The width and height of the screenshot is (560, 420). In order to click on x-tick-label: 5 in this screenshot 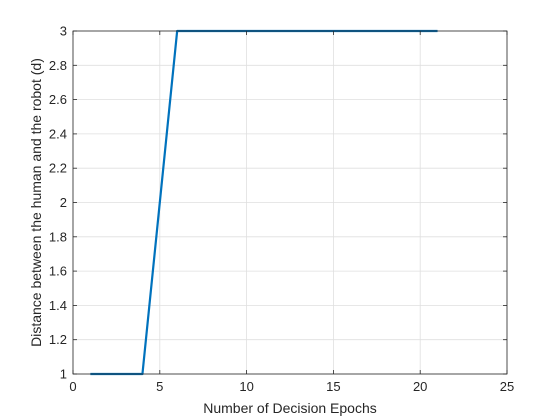, I will do `click(159, 386)`.